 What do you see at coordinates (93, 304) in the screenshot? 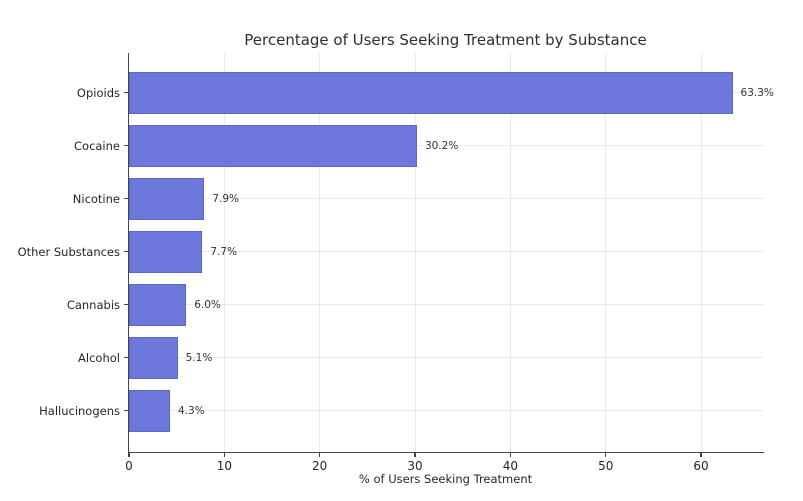
I see `category-label: Cannabis` at bounding box center [93, 304].